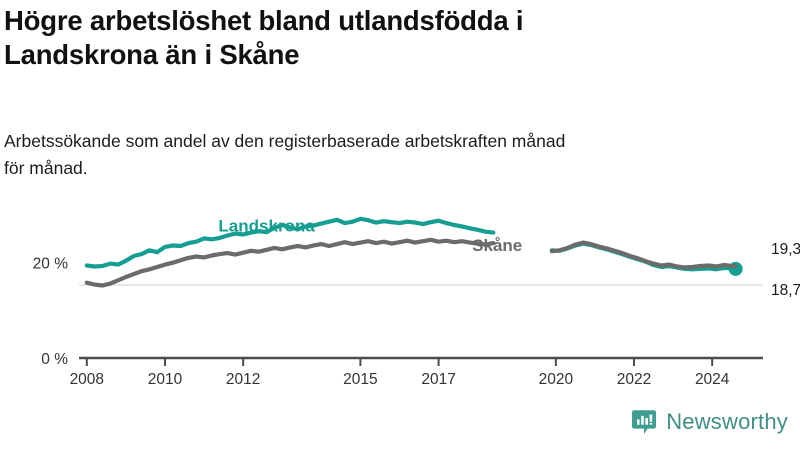  I want to click on newsworthy-logo: Newsworthy, so click(709, 422).